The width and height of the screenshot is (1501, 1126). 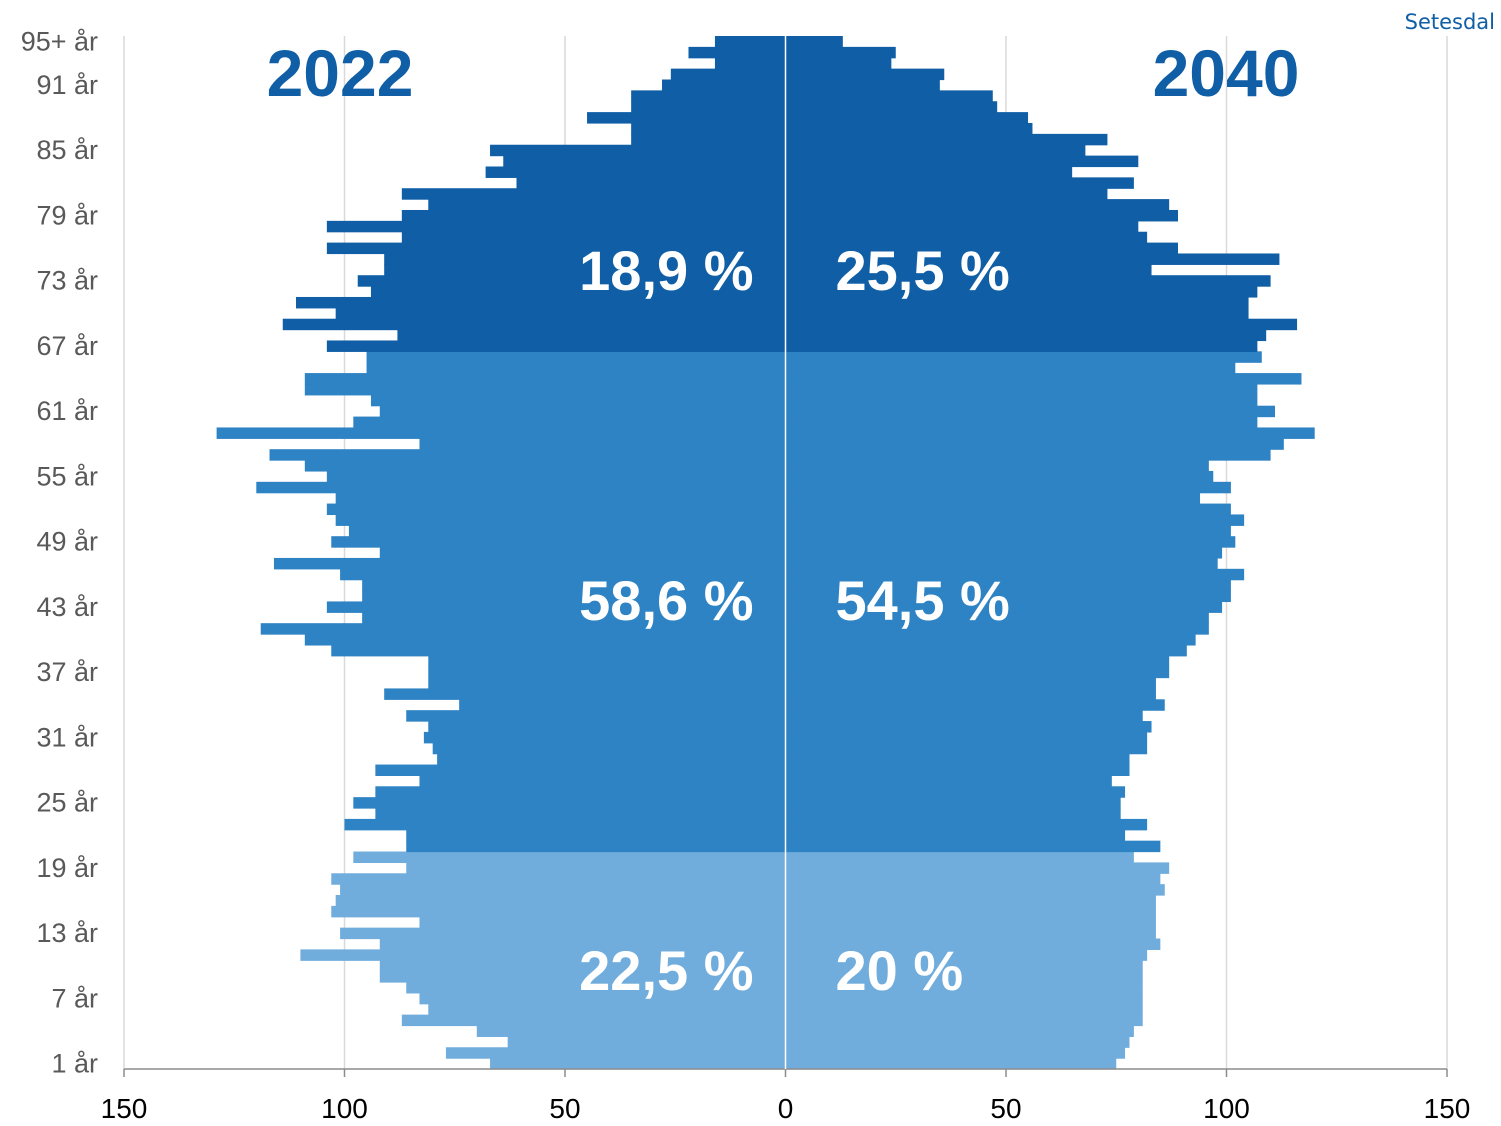 What do you see at coordinates (67, 868) in the screenshot?
I see `y-tick-label: 19 år` at bounding box center [67, 868].